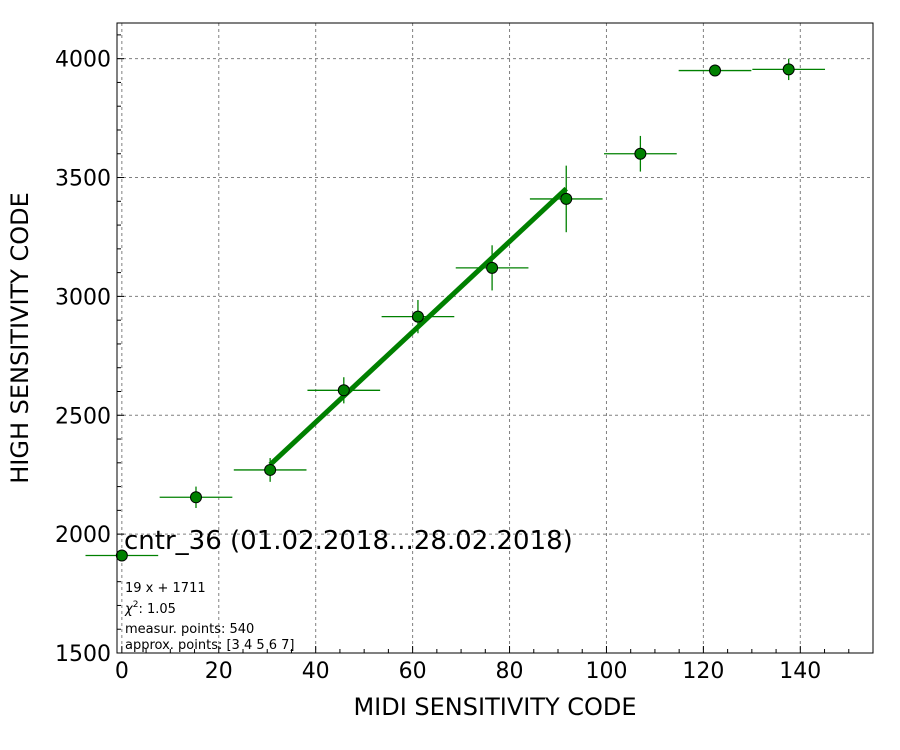 This screenshot has height=750, width=900. I want to click on y-tick-label: 1500, so click(83, 654).